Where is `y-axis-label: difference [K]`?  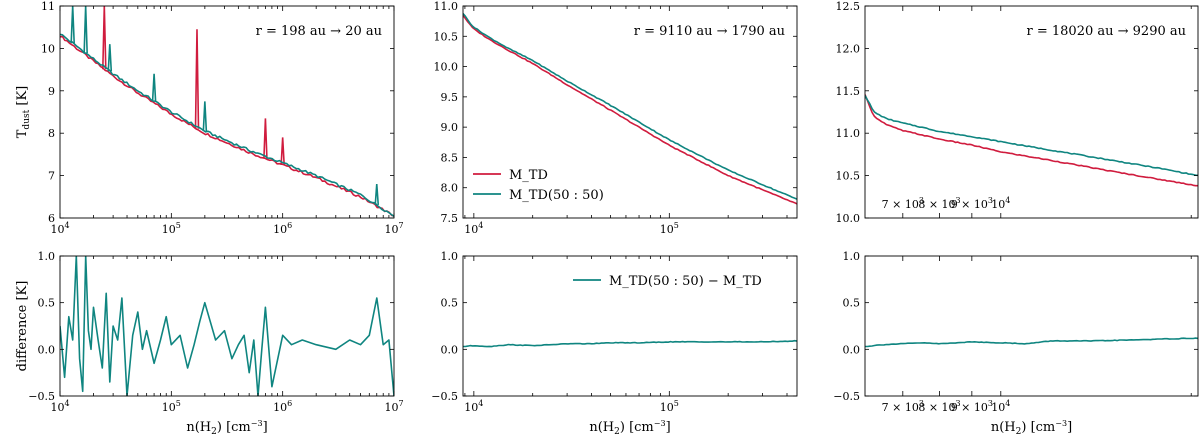
y-axis-label: difference [K] is located at coordinates (22, 326).